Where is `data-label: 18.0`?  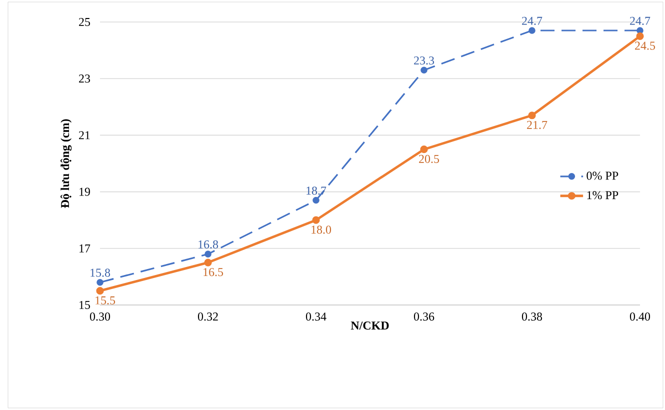 data-label: 18.0 is located at coordinates (322, 230).